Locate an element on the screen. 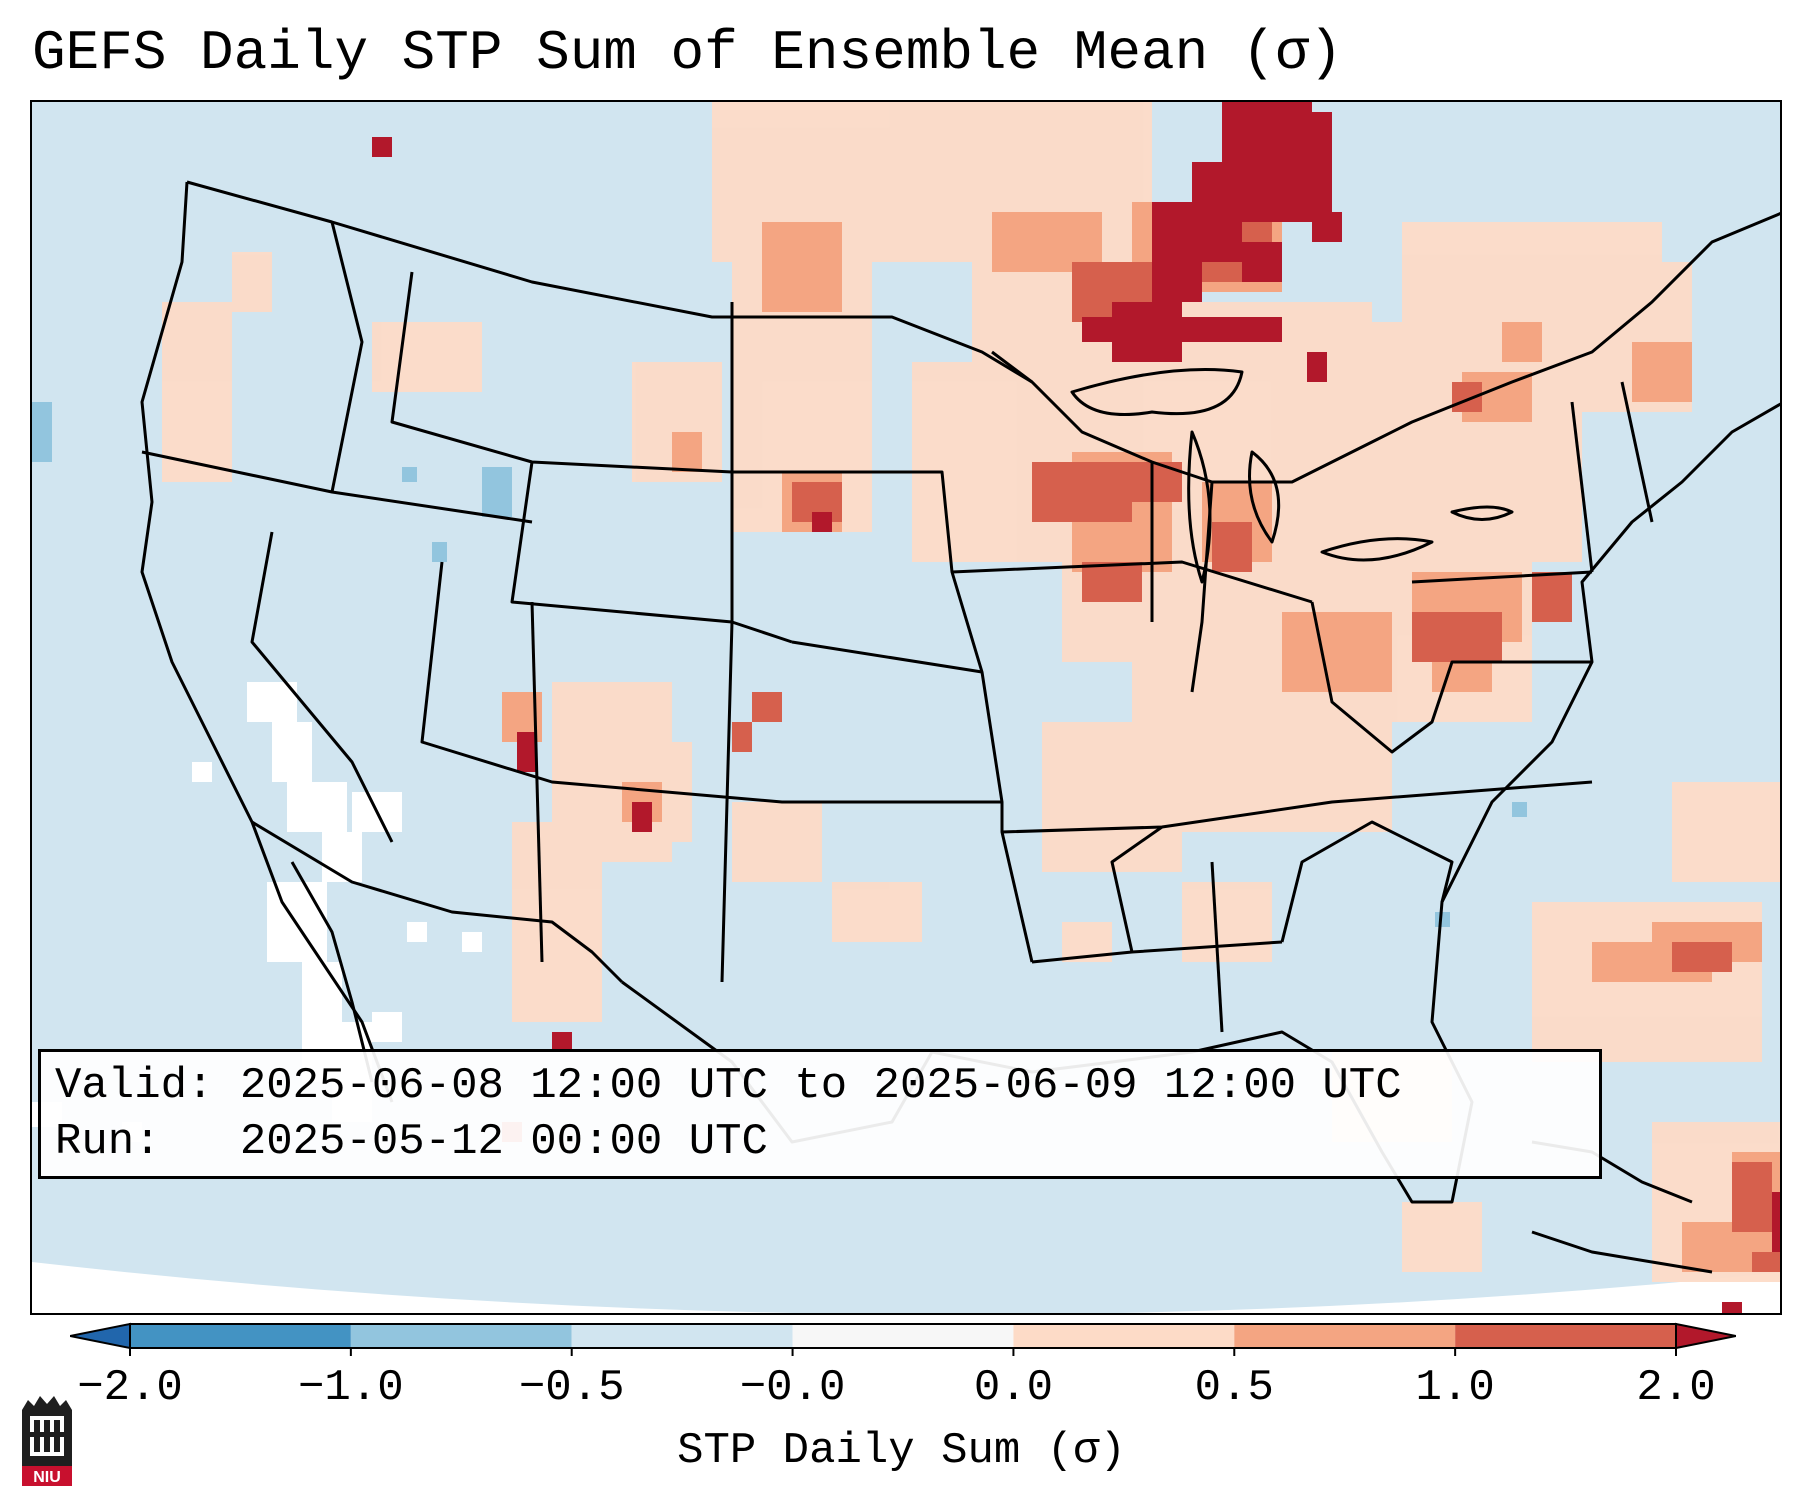 The height and width of the screenshot is (1506, 1803). colorbar-tick-label: −0.0 is located at coordinates (792, 1388).